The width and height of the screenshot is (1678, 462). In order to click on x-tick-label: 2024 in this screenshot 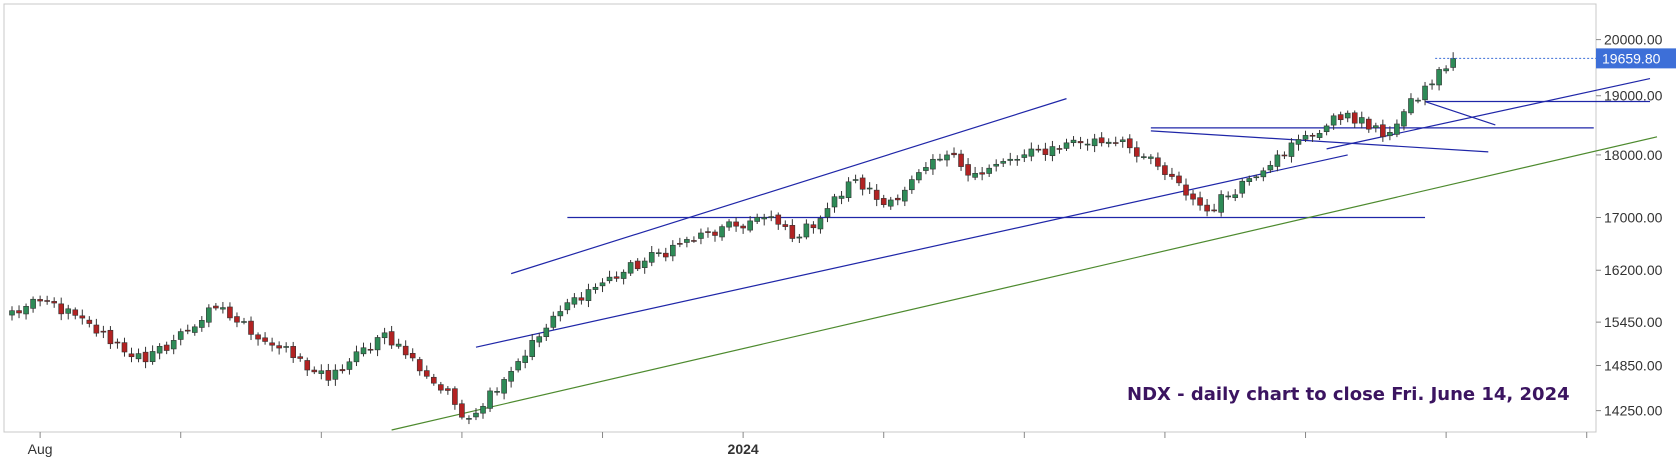, I will do `click(743, 449)`.